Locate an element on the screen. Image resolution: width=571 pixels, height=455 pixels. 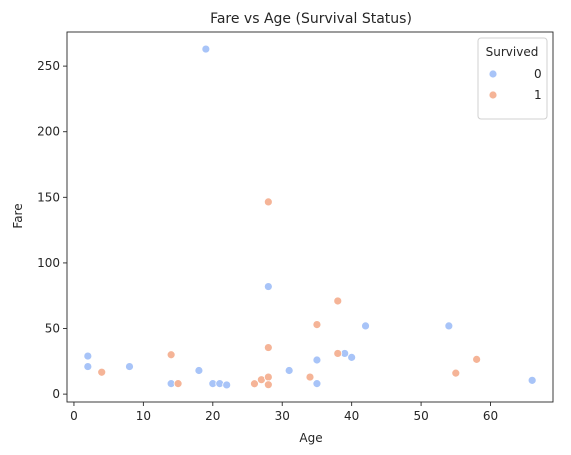
legend-items: 01 is located at coordinates (515, 84).